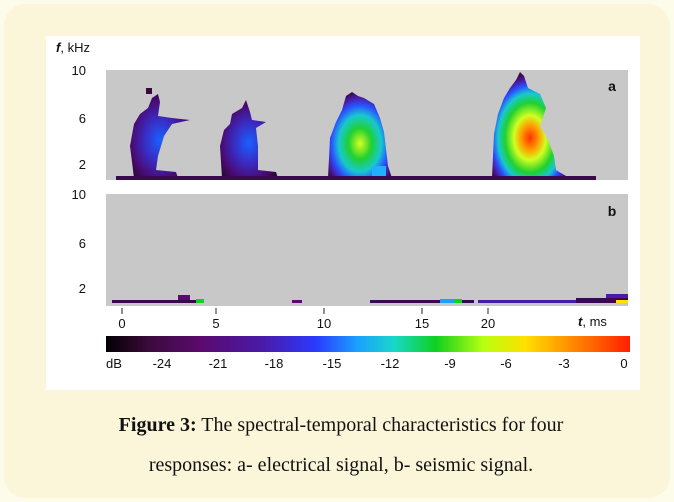  Describe the element at coordinates (332, 363) in the screenshot. I see `colorbar-tick--15: -15` at that location.